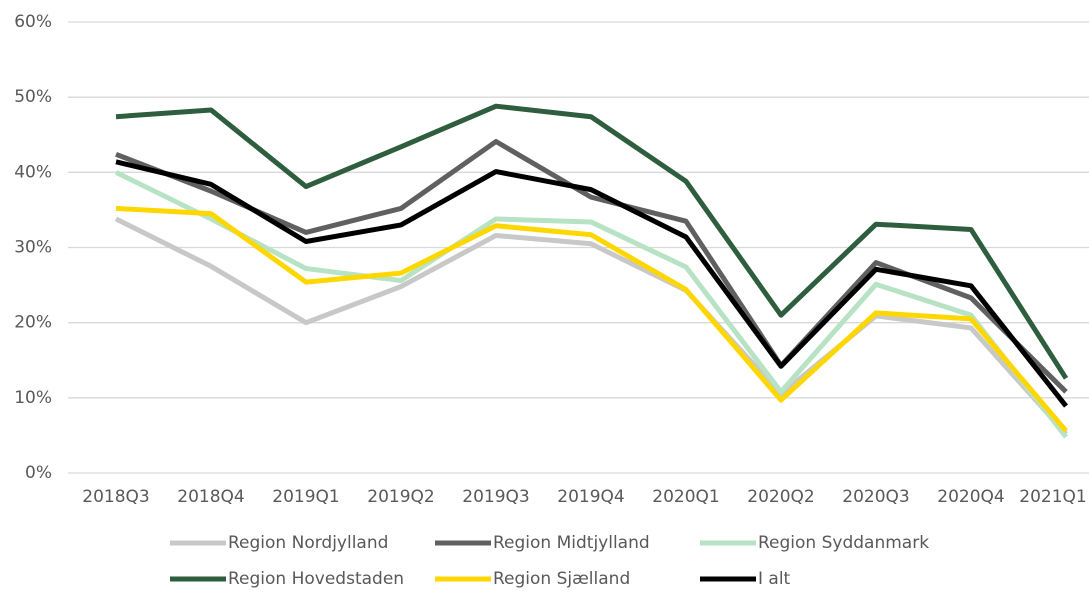 Image resolution: width=1089 pixels, height=593 pixels. I want to click on legend-label: Region Hovedstaden, so click(316, 579).